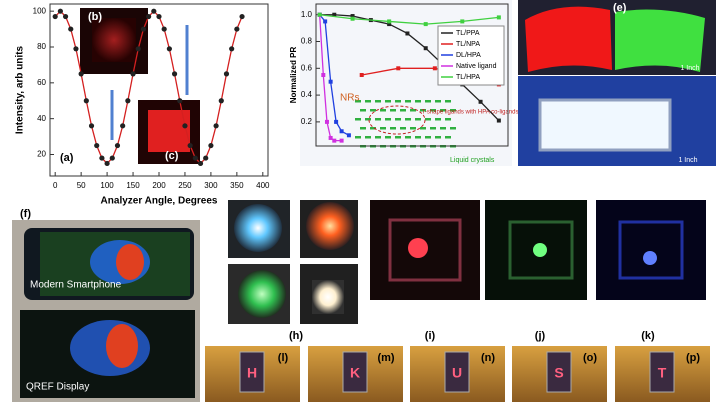 Image resolution: width=716 pixels, height=402 pixels. I want to click on y-tick-label: 0.4, so click(307, 94).